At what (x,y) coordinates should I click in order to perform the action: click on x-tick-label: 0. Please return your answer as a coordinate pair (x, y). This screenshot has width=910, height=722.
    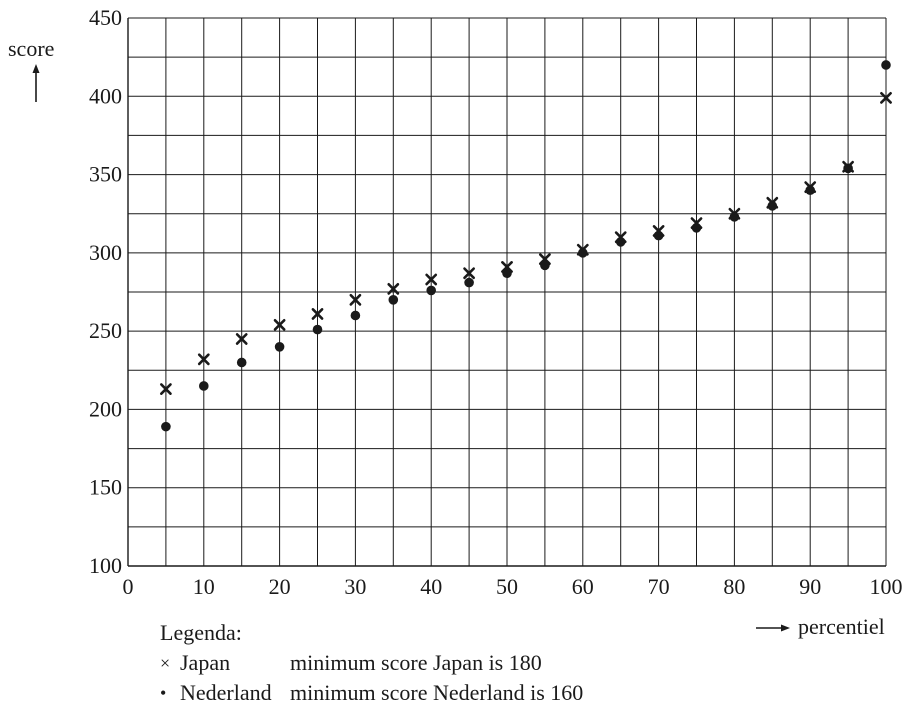
    Looking at the image, I should click on (128, 586).